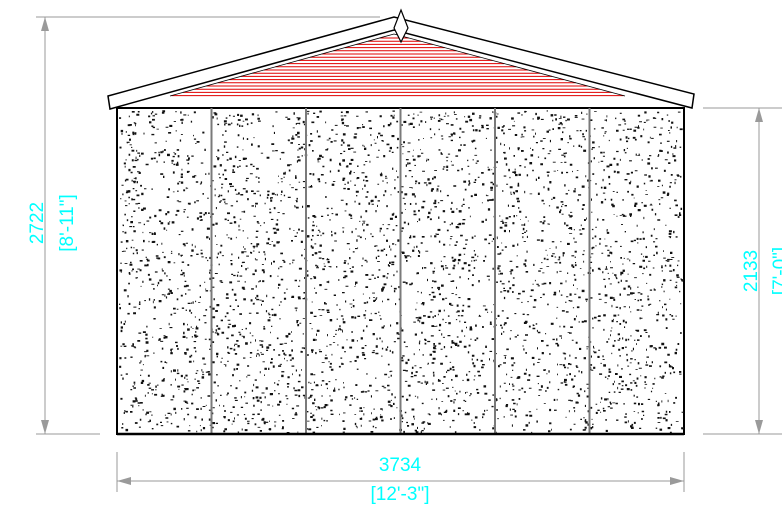 This screenshot has width=782, height=507. I want to click on wall-height-value: 2133, so click(751, 271).